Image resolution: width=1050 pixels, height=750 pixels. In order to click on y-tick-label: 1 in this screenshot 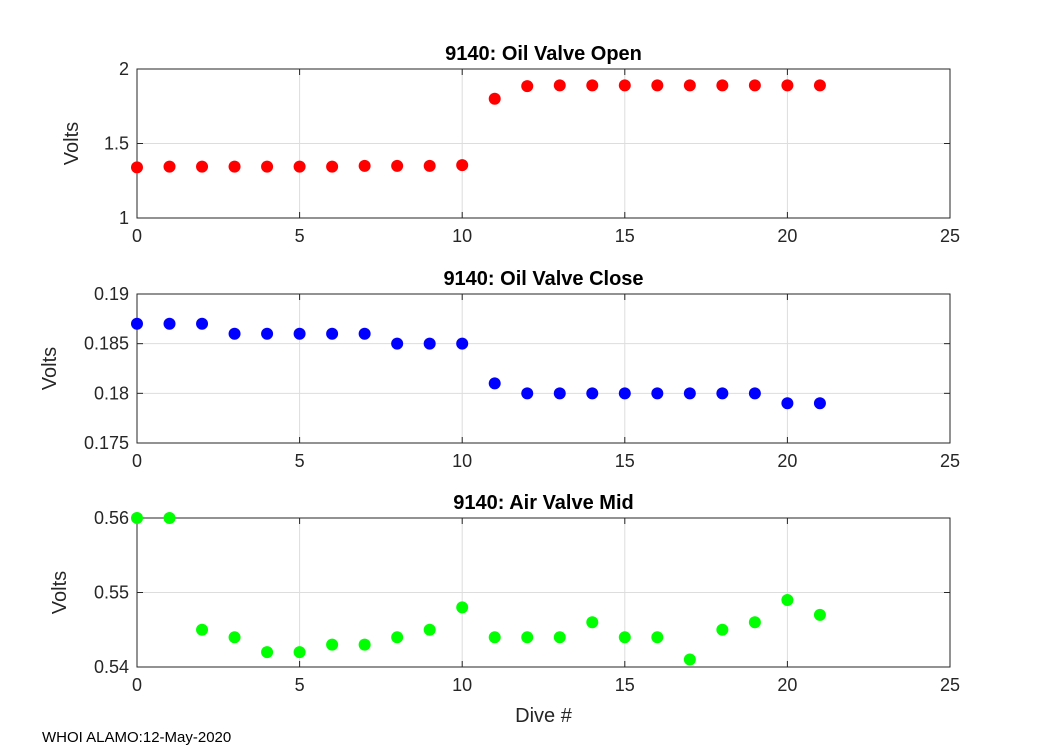, I will do `click(124, 218)`.